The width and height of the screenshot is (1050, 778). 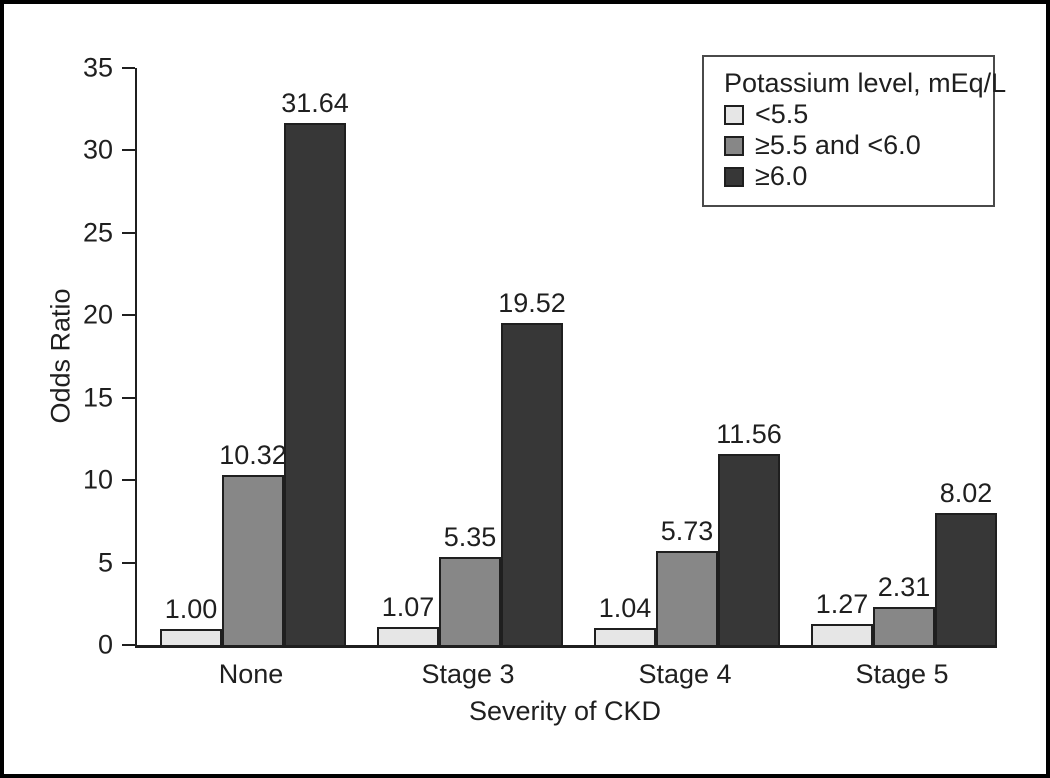 What do you see at coordinates (687, 530) in the screenshot?
I see `bar-value-label: 5.73` at bounding box center [687, 530].